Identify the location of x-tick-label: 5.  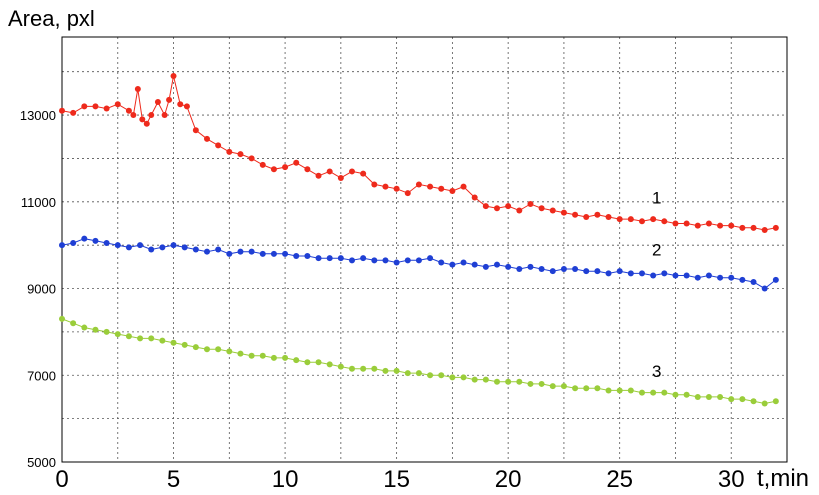
(173, 479).